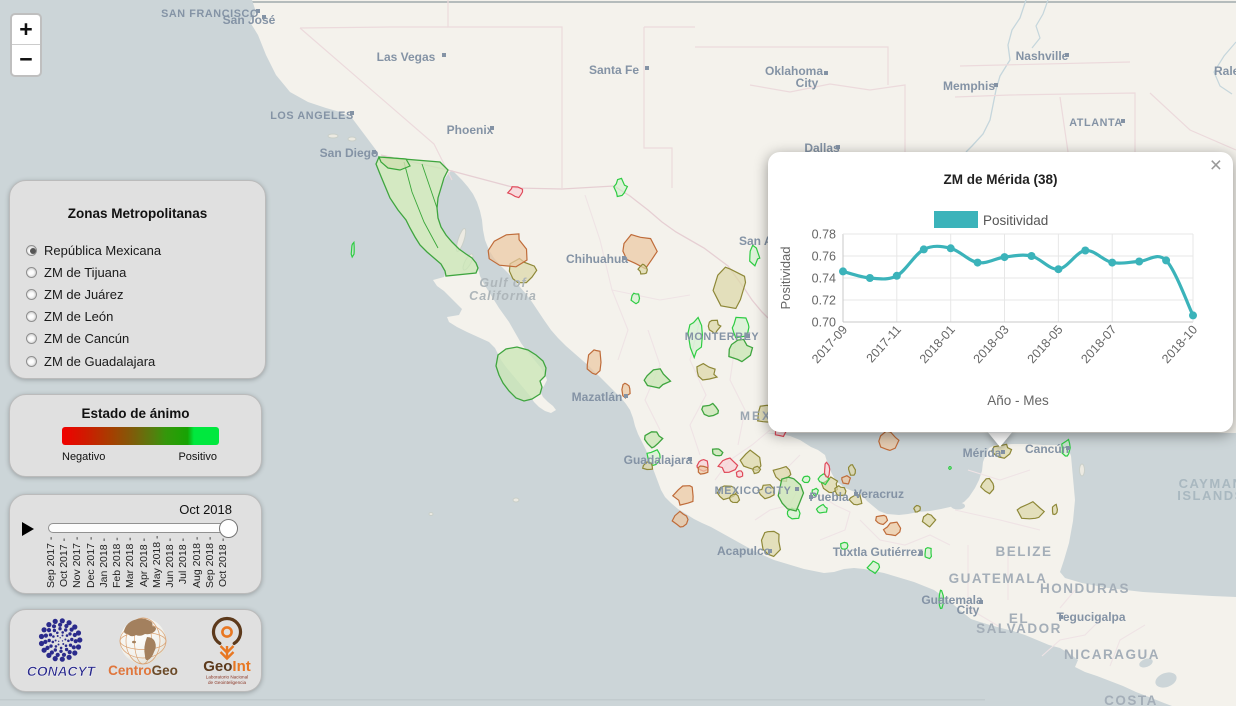 The height and width of the screenshot is (706, 1236). I want to click on svg-text: CONACYT, so click(62, 671).